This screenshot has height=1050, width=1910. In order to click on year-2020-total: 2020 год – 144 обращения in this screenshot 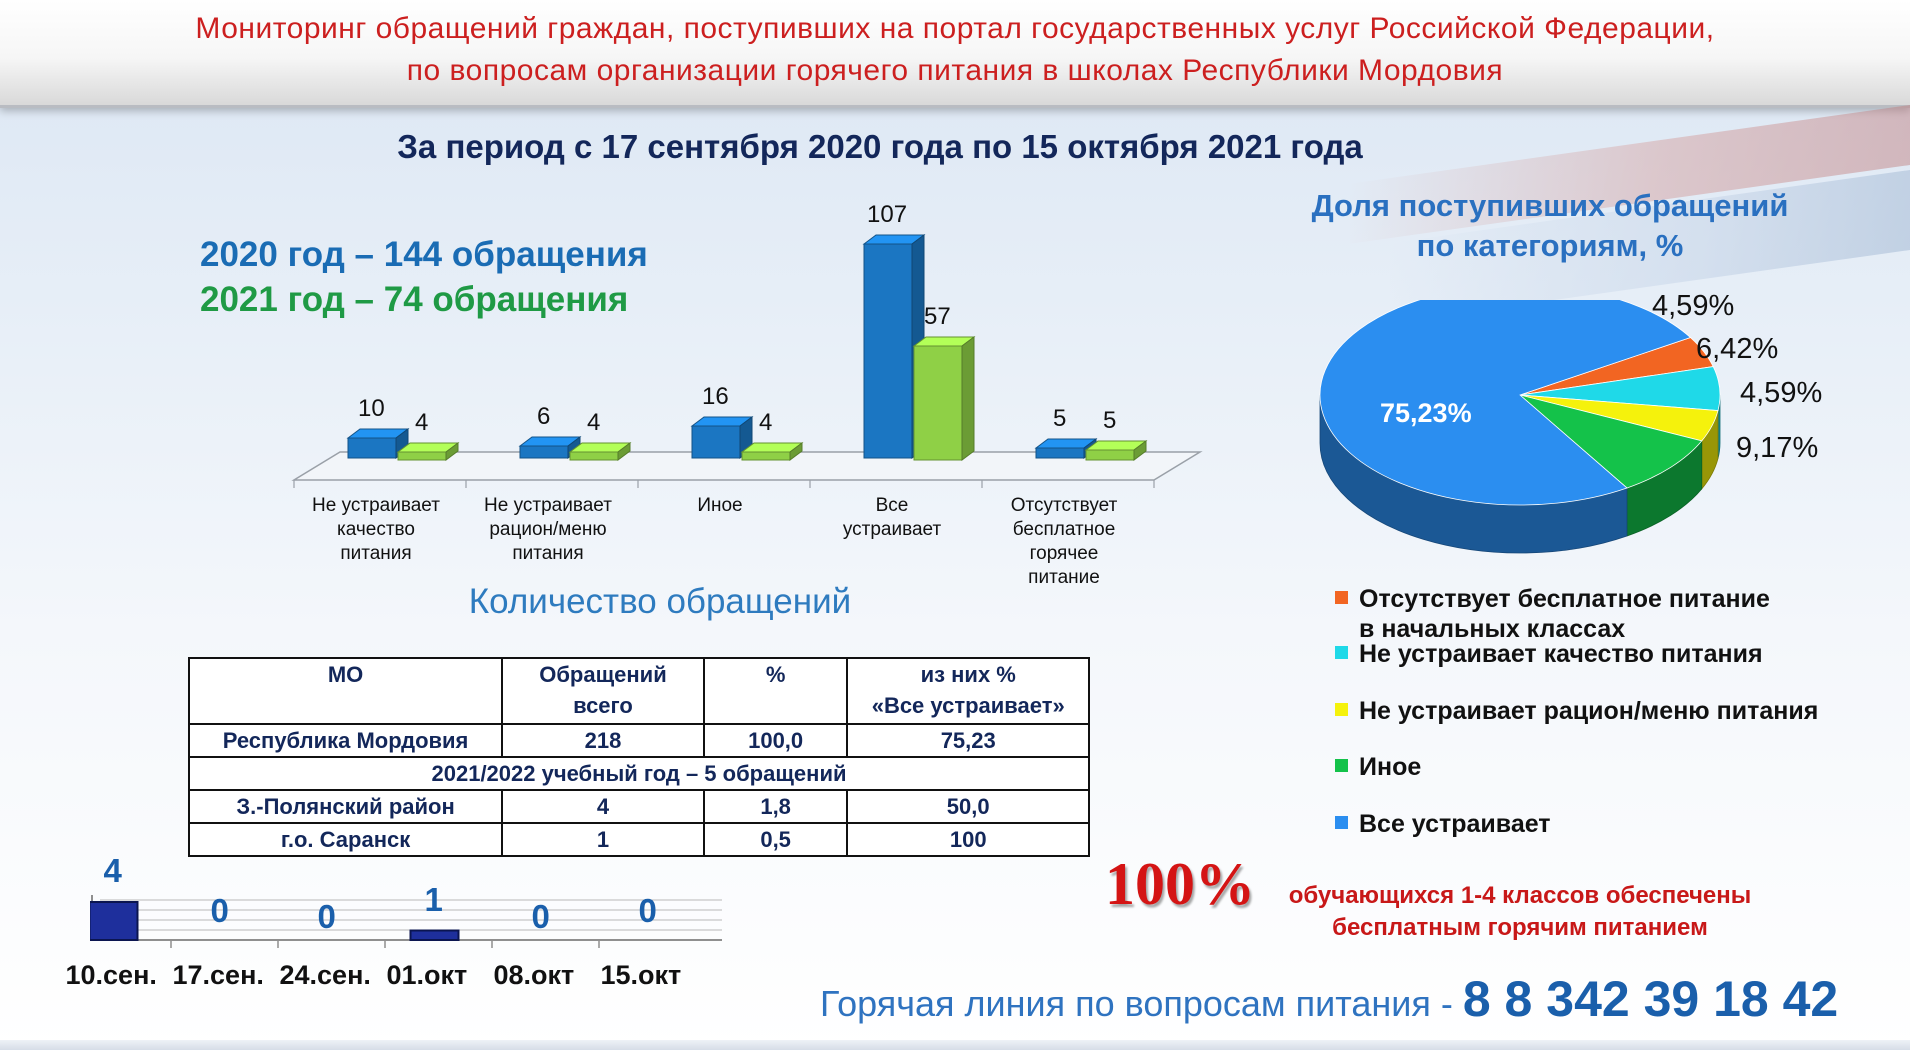, I will do `click(424, 254)`.